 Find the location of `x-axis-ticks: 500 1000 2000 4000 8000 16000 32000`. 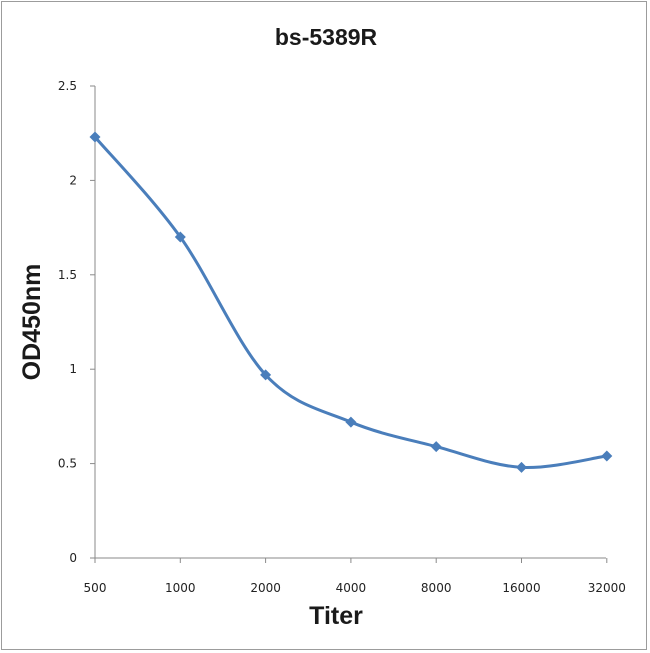

x-axis-ticks: 500 1000 2000 4000 8000 16000 32000 is located at coordinates (355, 576).